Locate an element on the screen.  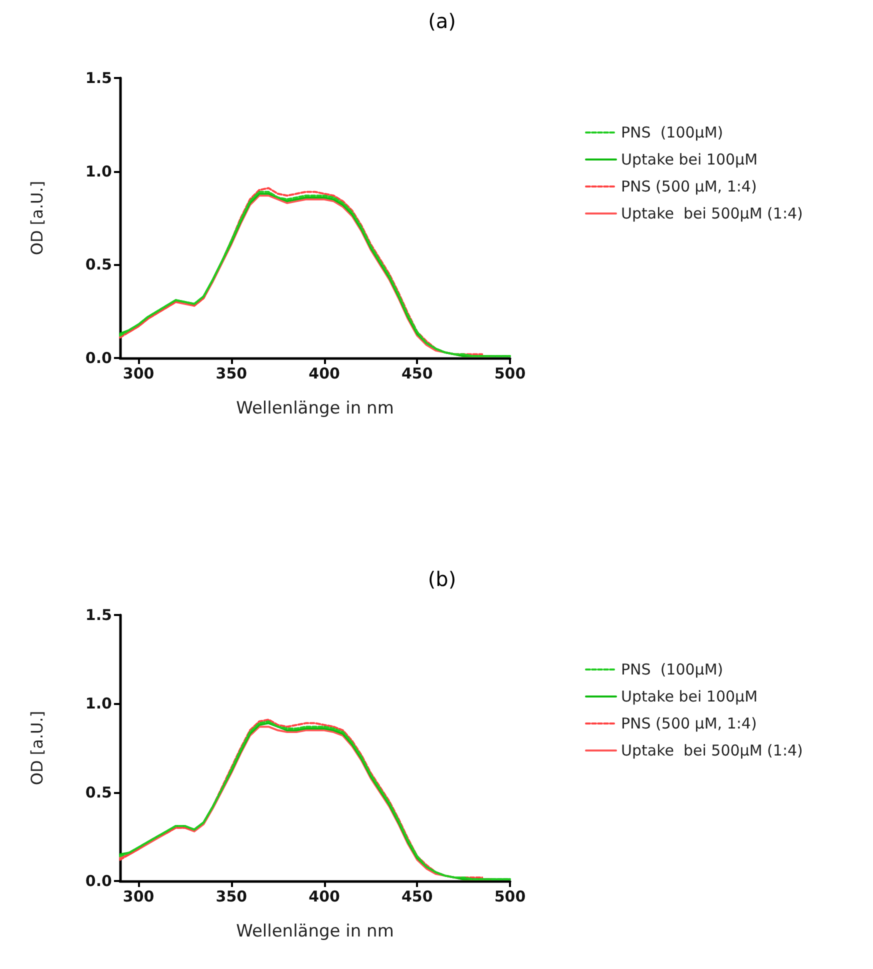
chart-title: (b) is located at coordinates (442, 579).